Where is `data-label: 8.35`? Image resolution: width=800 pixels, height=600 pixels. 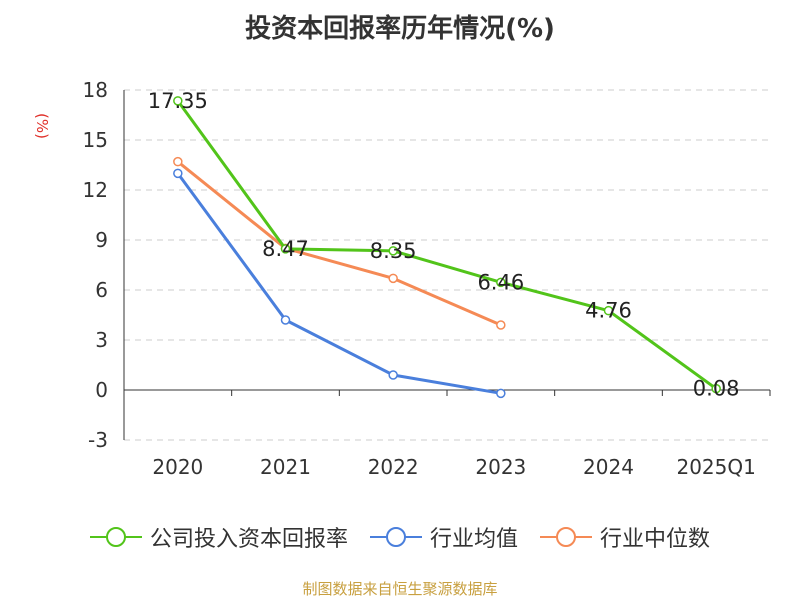
data-label: 8.35 is located at coordinates (393, 251).